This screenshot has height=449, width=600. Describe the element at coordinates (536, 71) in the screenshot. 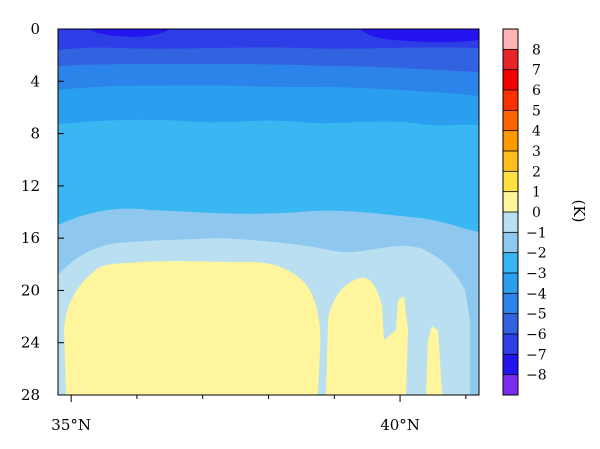

I see `colorbar-tick-label: 7` at that location.